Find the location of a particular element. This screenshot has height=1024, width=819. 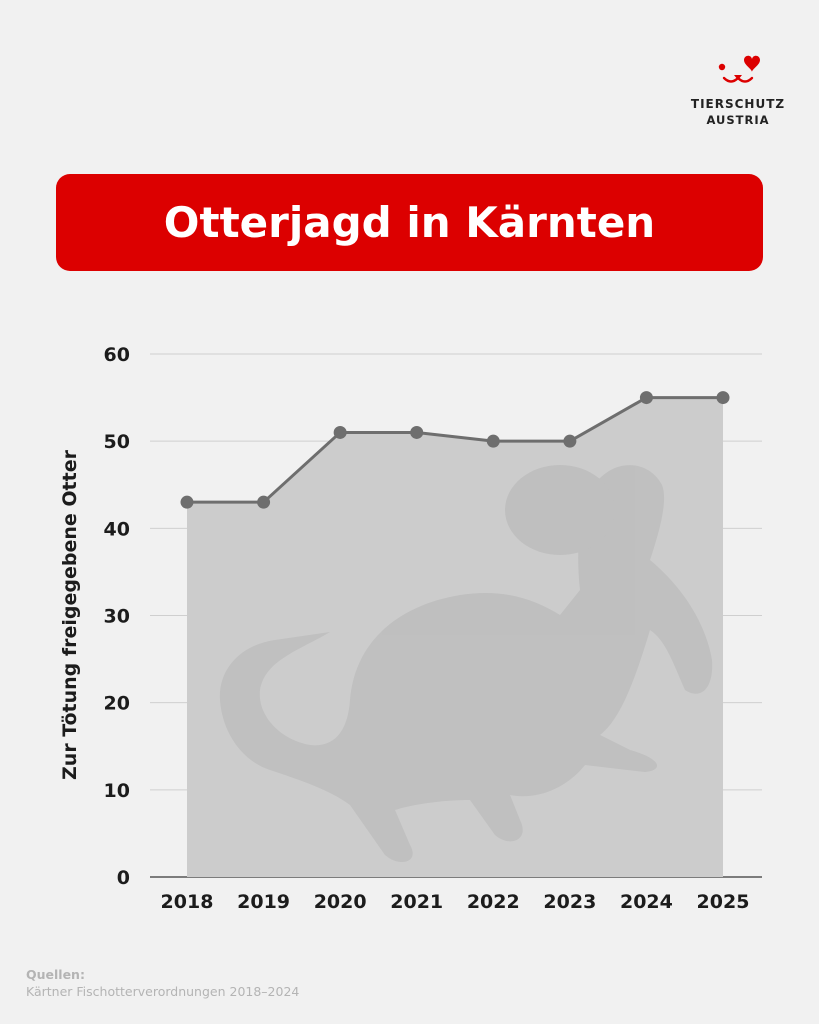

x-tick-label: 2025 is located at coordinates (723, 902).